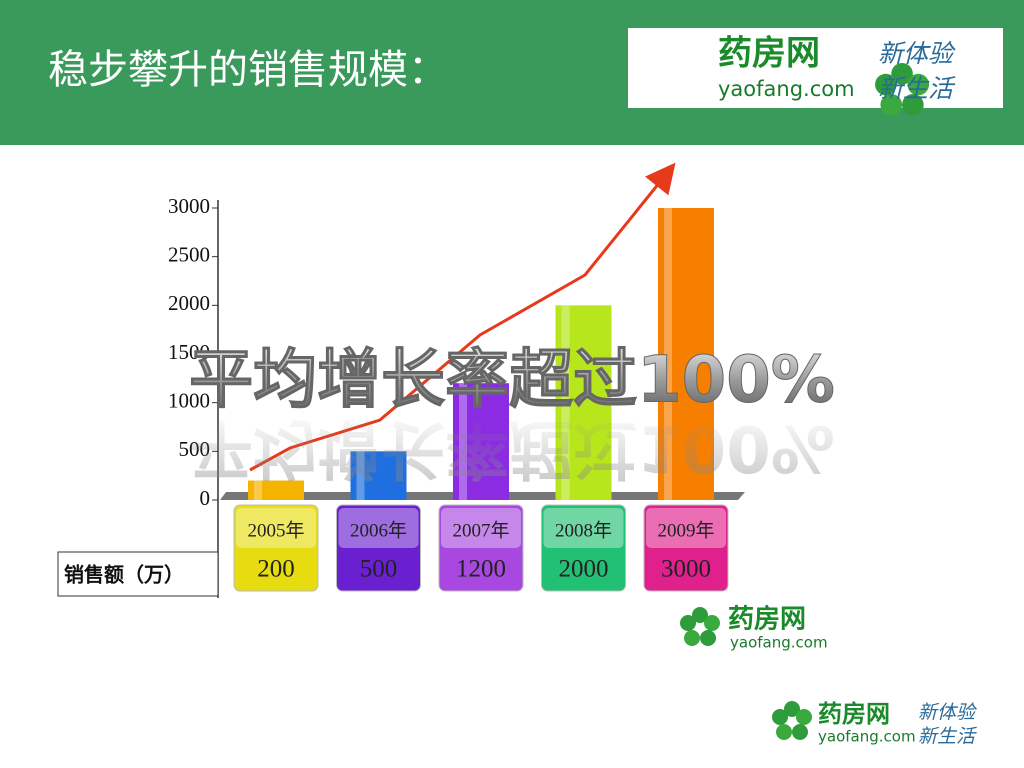 Image resolution: width=1024 pixels, height=768 pixels. What do you see at coordinates (189, 206) in the screenshot?
I see `y-tick-label: 3000` at bounding box center [189, 206].